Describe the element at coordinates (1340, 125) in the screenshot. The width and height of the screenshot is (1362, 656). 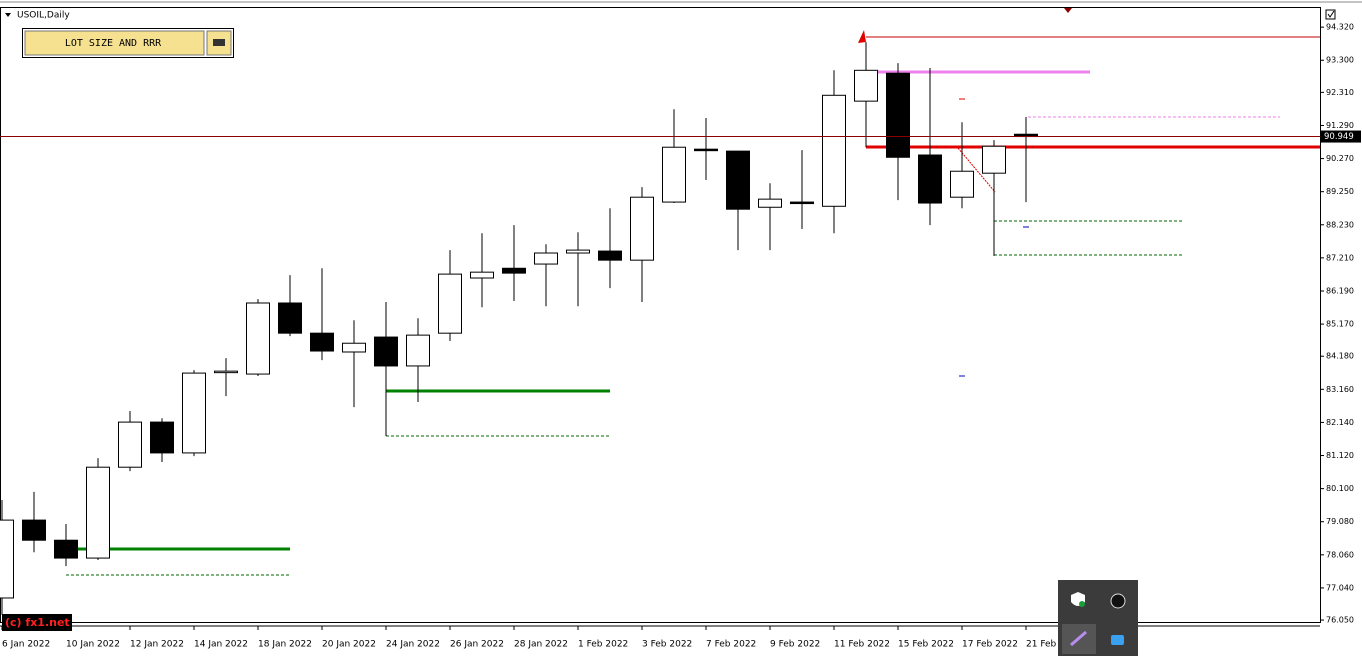
I see `y-tick-label: 91.290` at that location.